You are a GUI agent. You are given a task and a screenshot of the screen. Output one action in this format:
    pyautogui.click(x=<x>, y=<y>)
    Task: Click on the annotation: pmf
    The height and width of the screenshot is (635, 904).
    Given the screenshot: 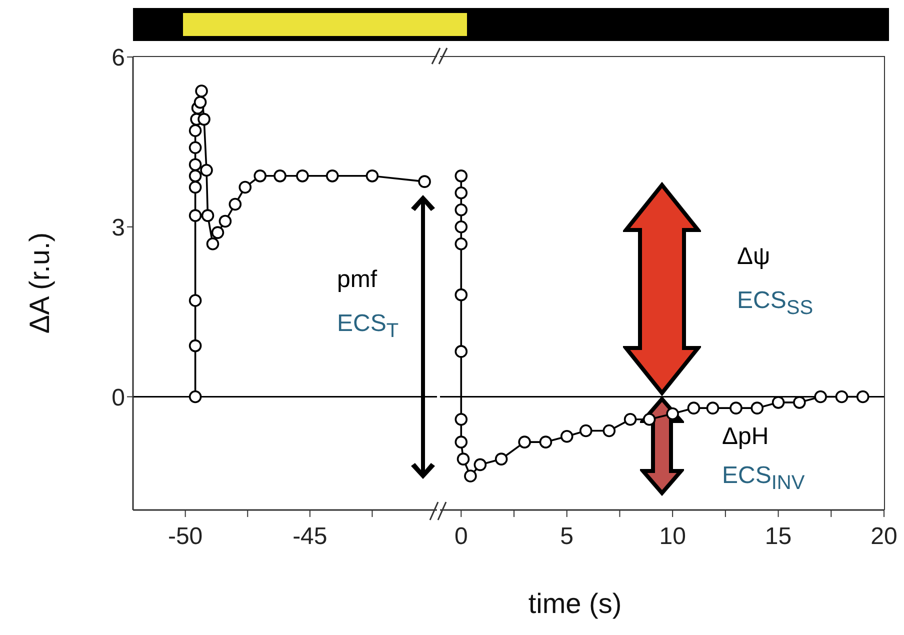 What is the action you would take?
    pyautogui.click(x=357, y=280)
    